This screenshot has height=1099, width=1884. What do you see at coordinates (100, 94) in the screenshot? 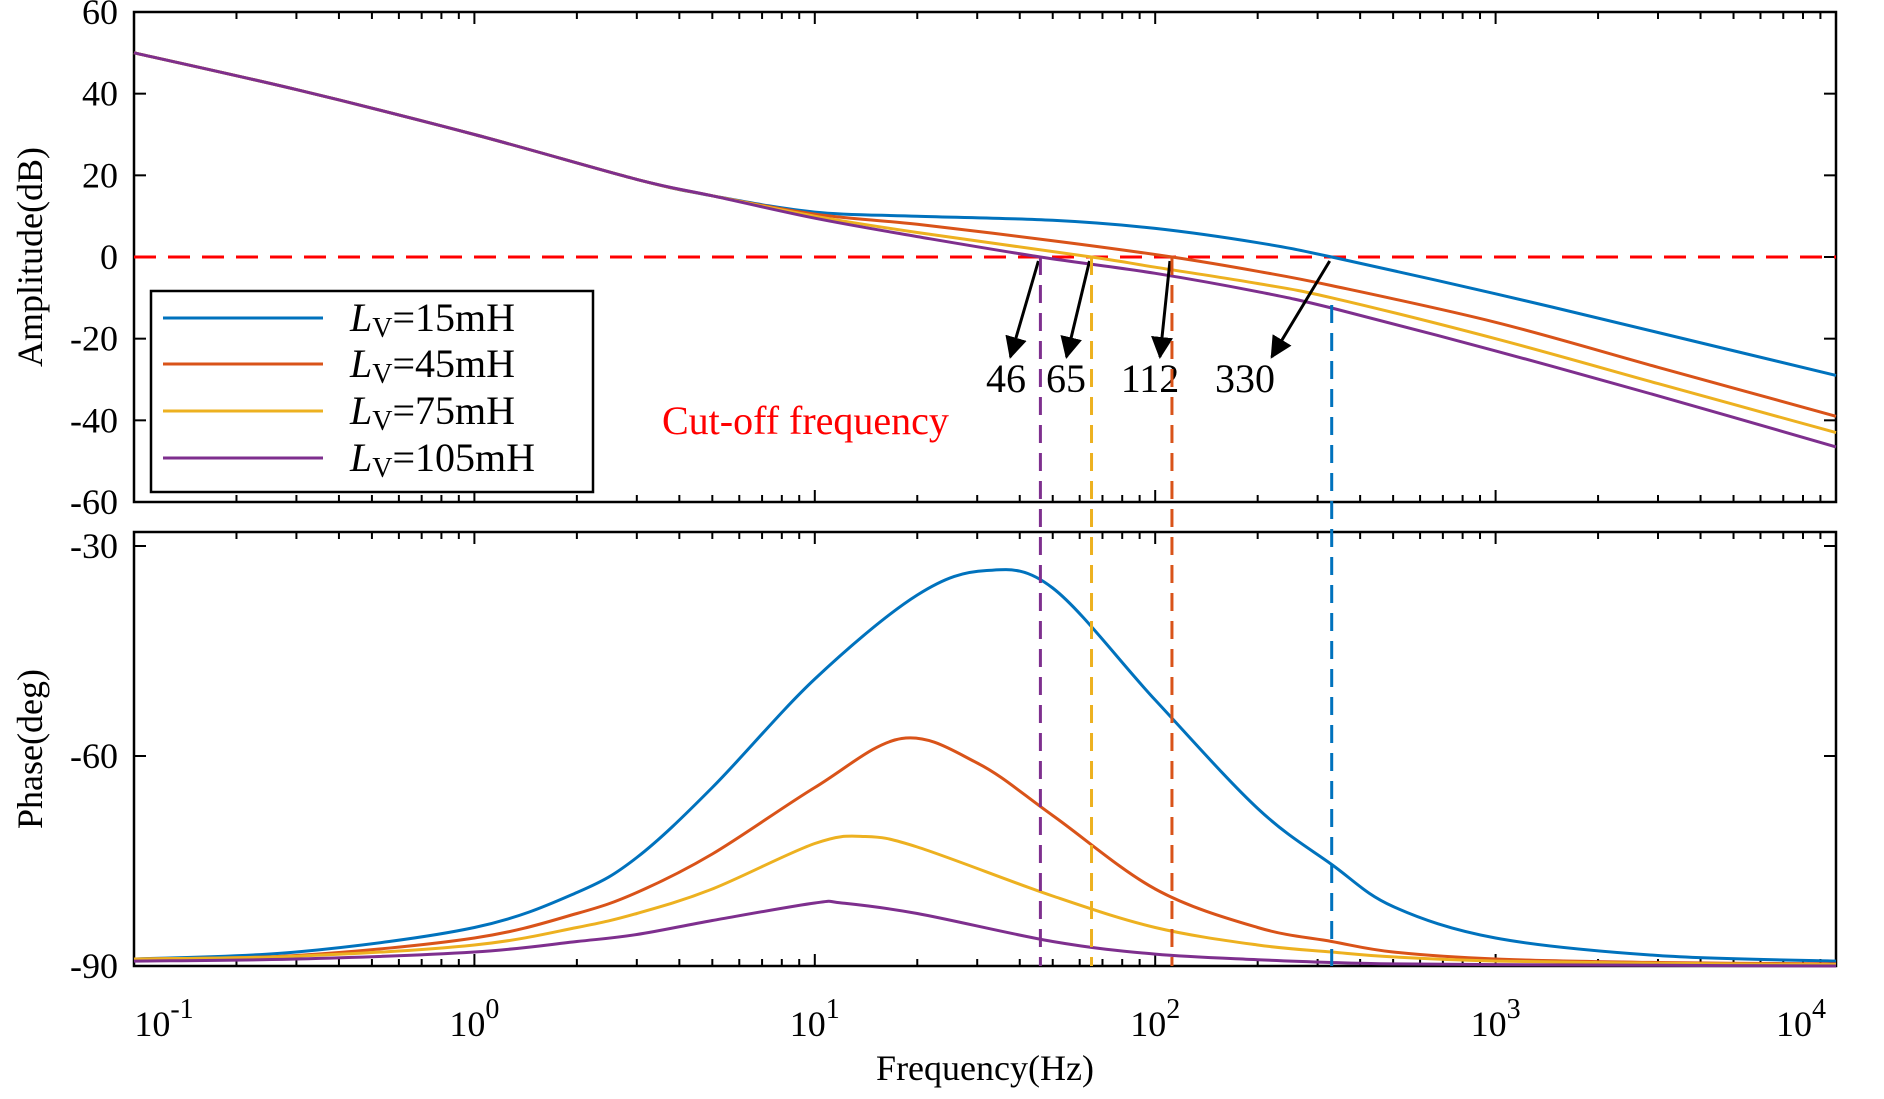
I see `amplitude-y-tick-label: 40` at bounding box center [100, 94].